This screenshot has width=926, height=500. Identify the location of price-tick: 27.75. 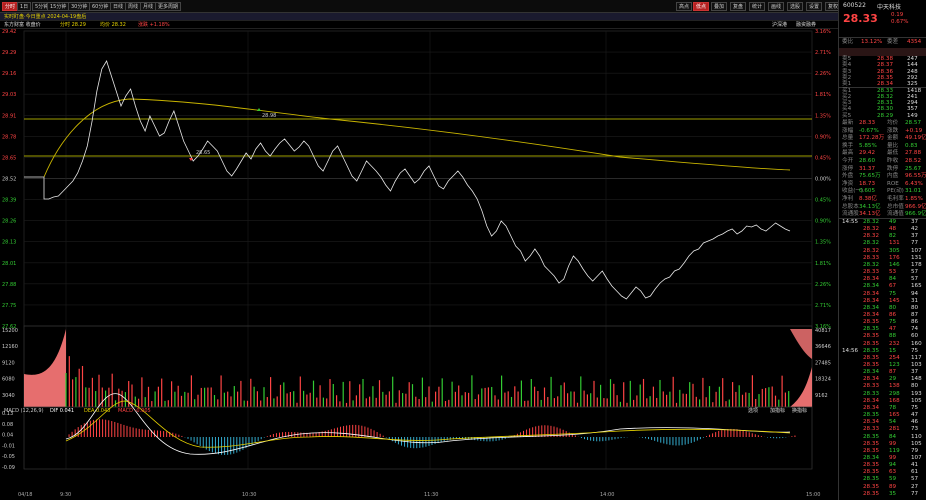
(9, 306).